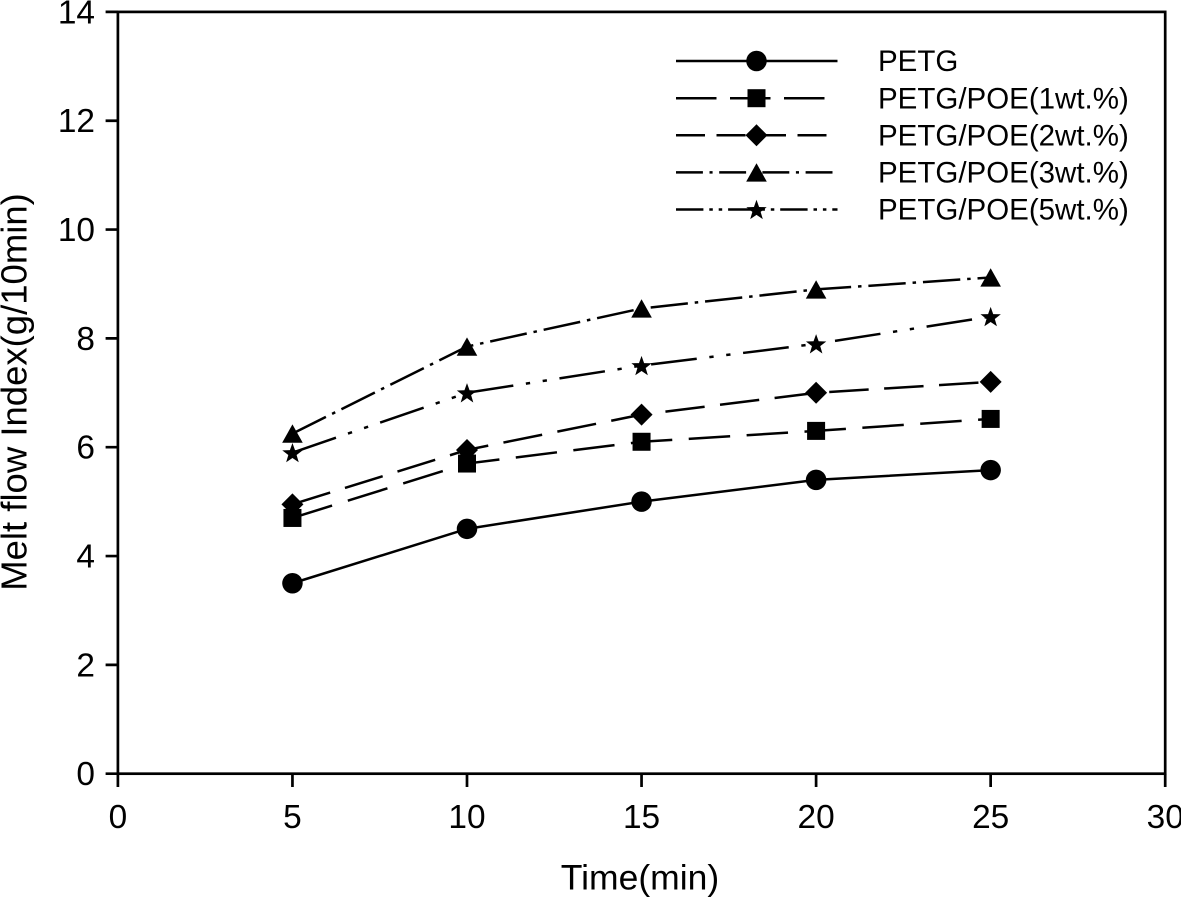 The height and width of the screenshot is (900, 1181). I want to click on svg-text: 2, so click(85, 665).